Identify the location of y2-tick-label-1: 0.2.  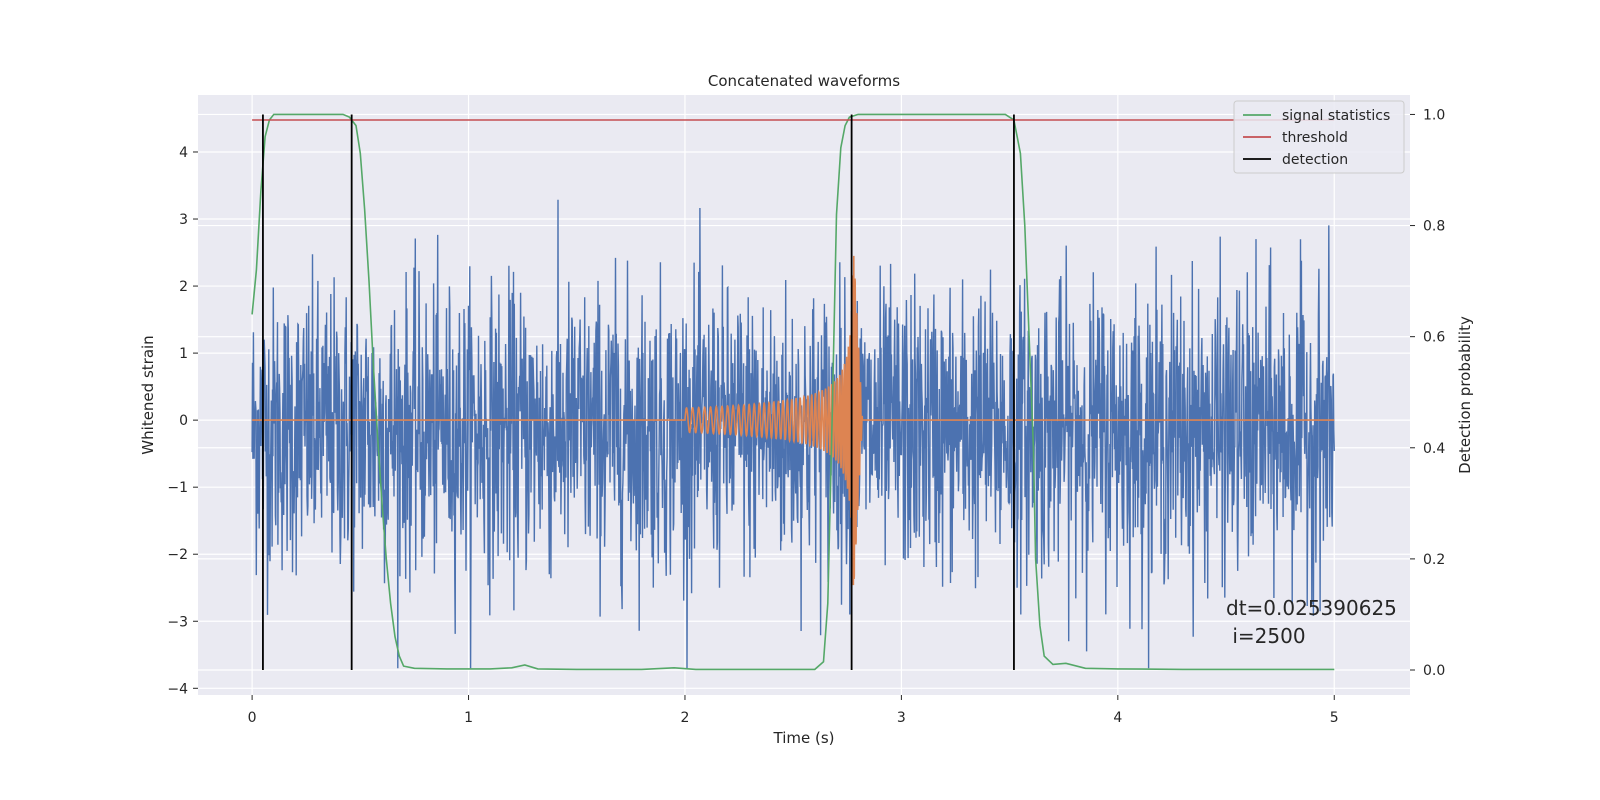
(1434, 560).